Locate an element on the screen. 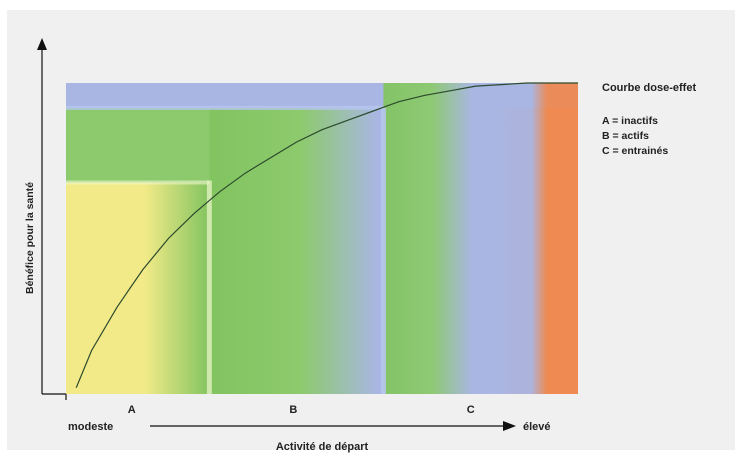 This screenshot has width=742, height=459. x-axis-end-label: élevé is located at coordinates (537, 427).